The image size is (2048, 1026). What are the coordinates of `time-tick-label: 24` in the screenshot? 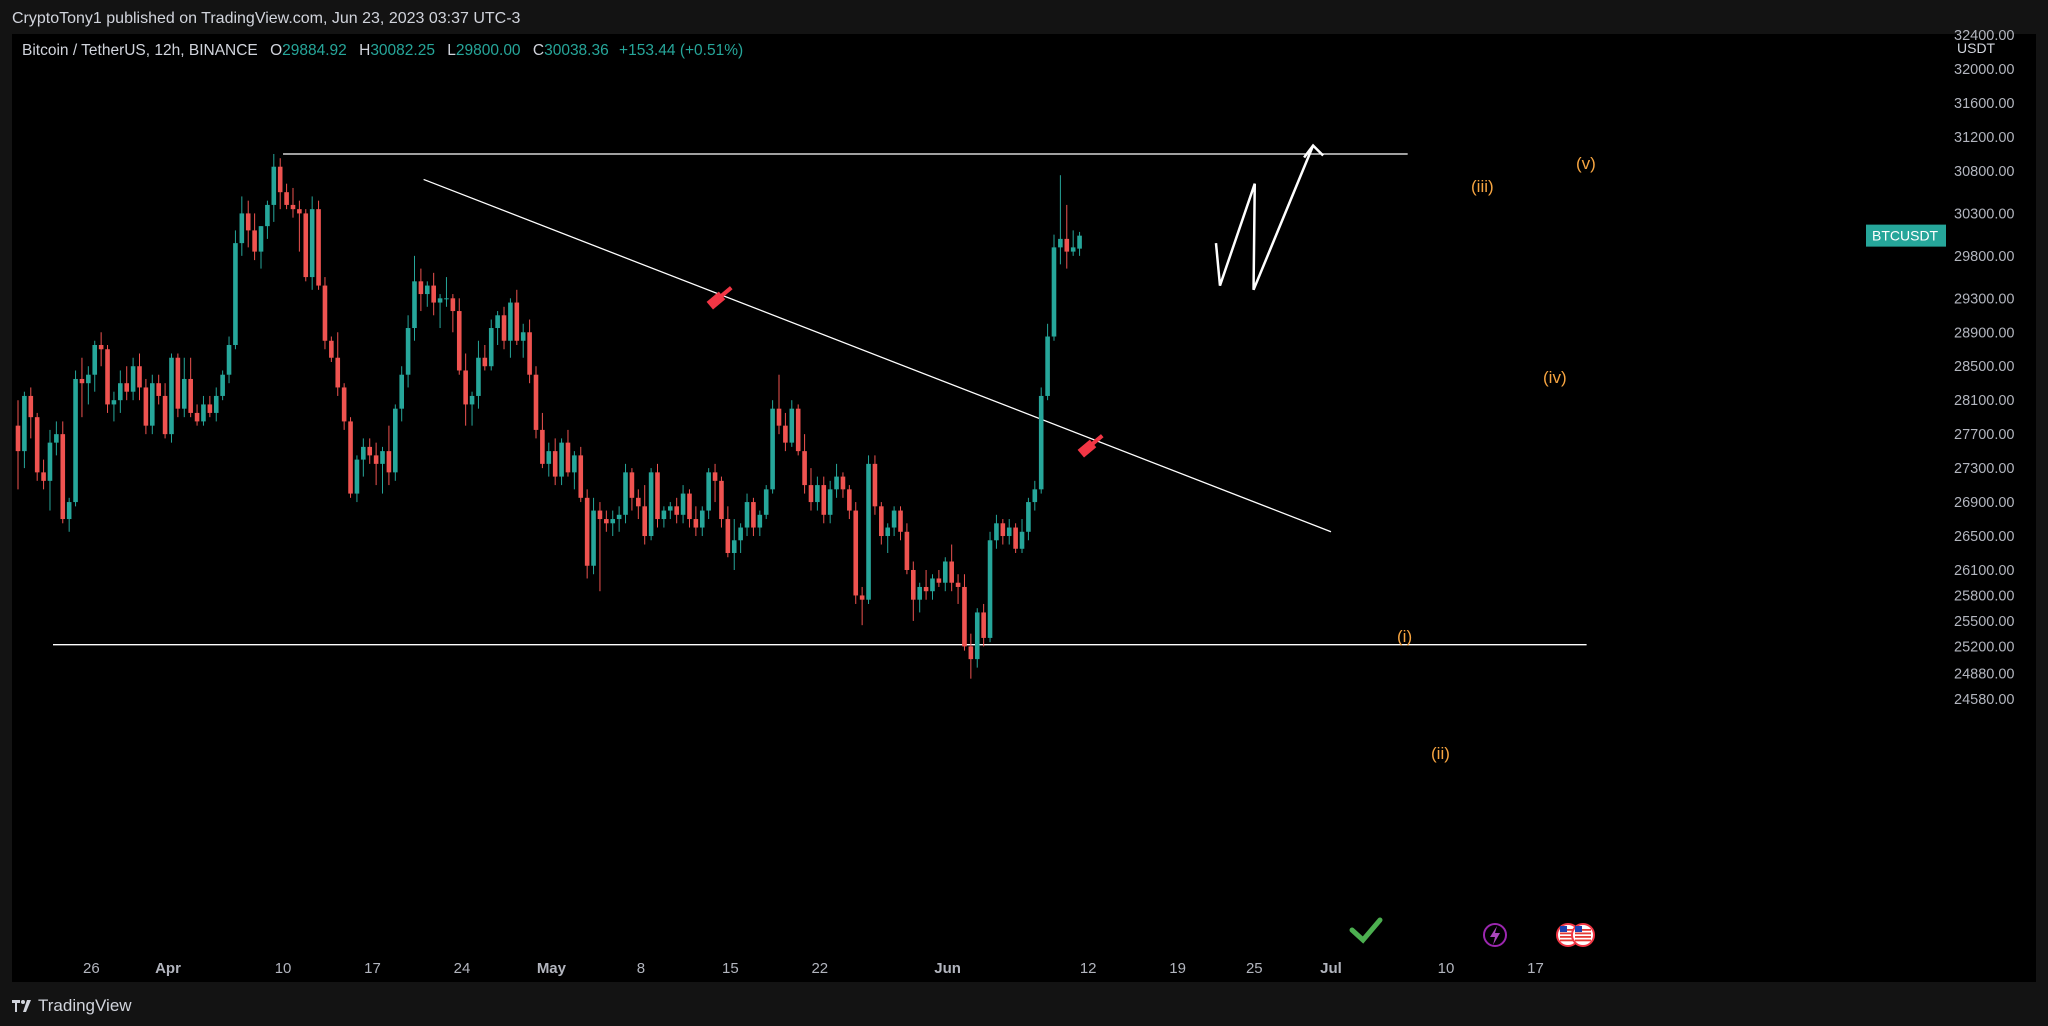 It's located at (462, 968).